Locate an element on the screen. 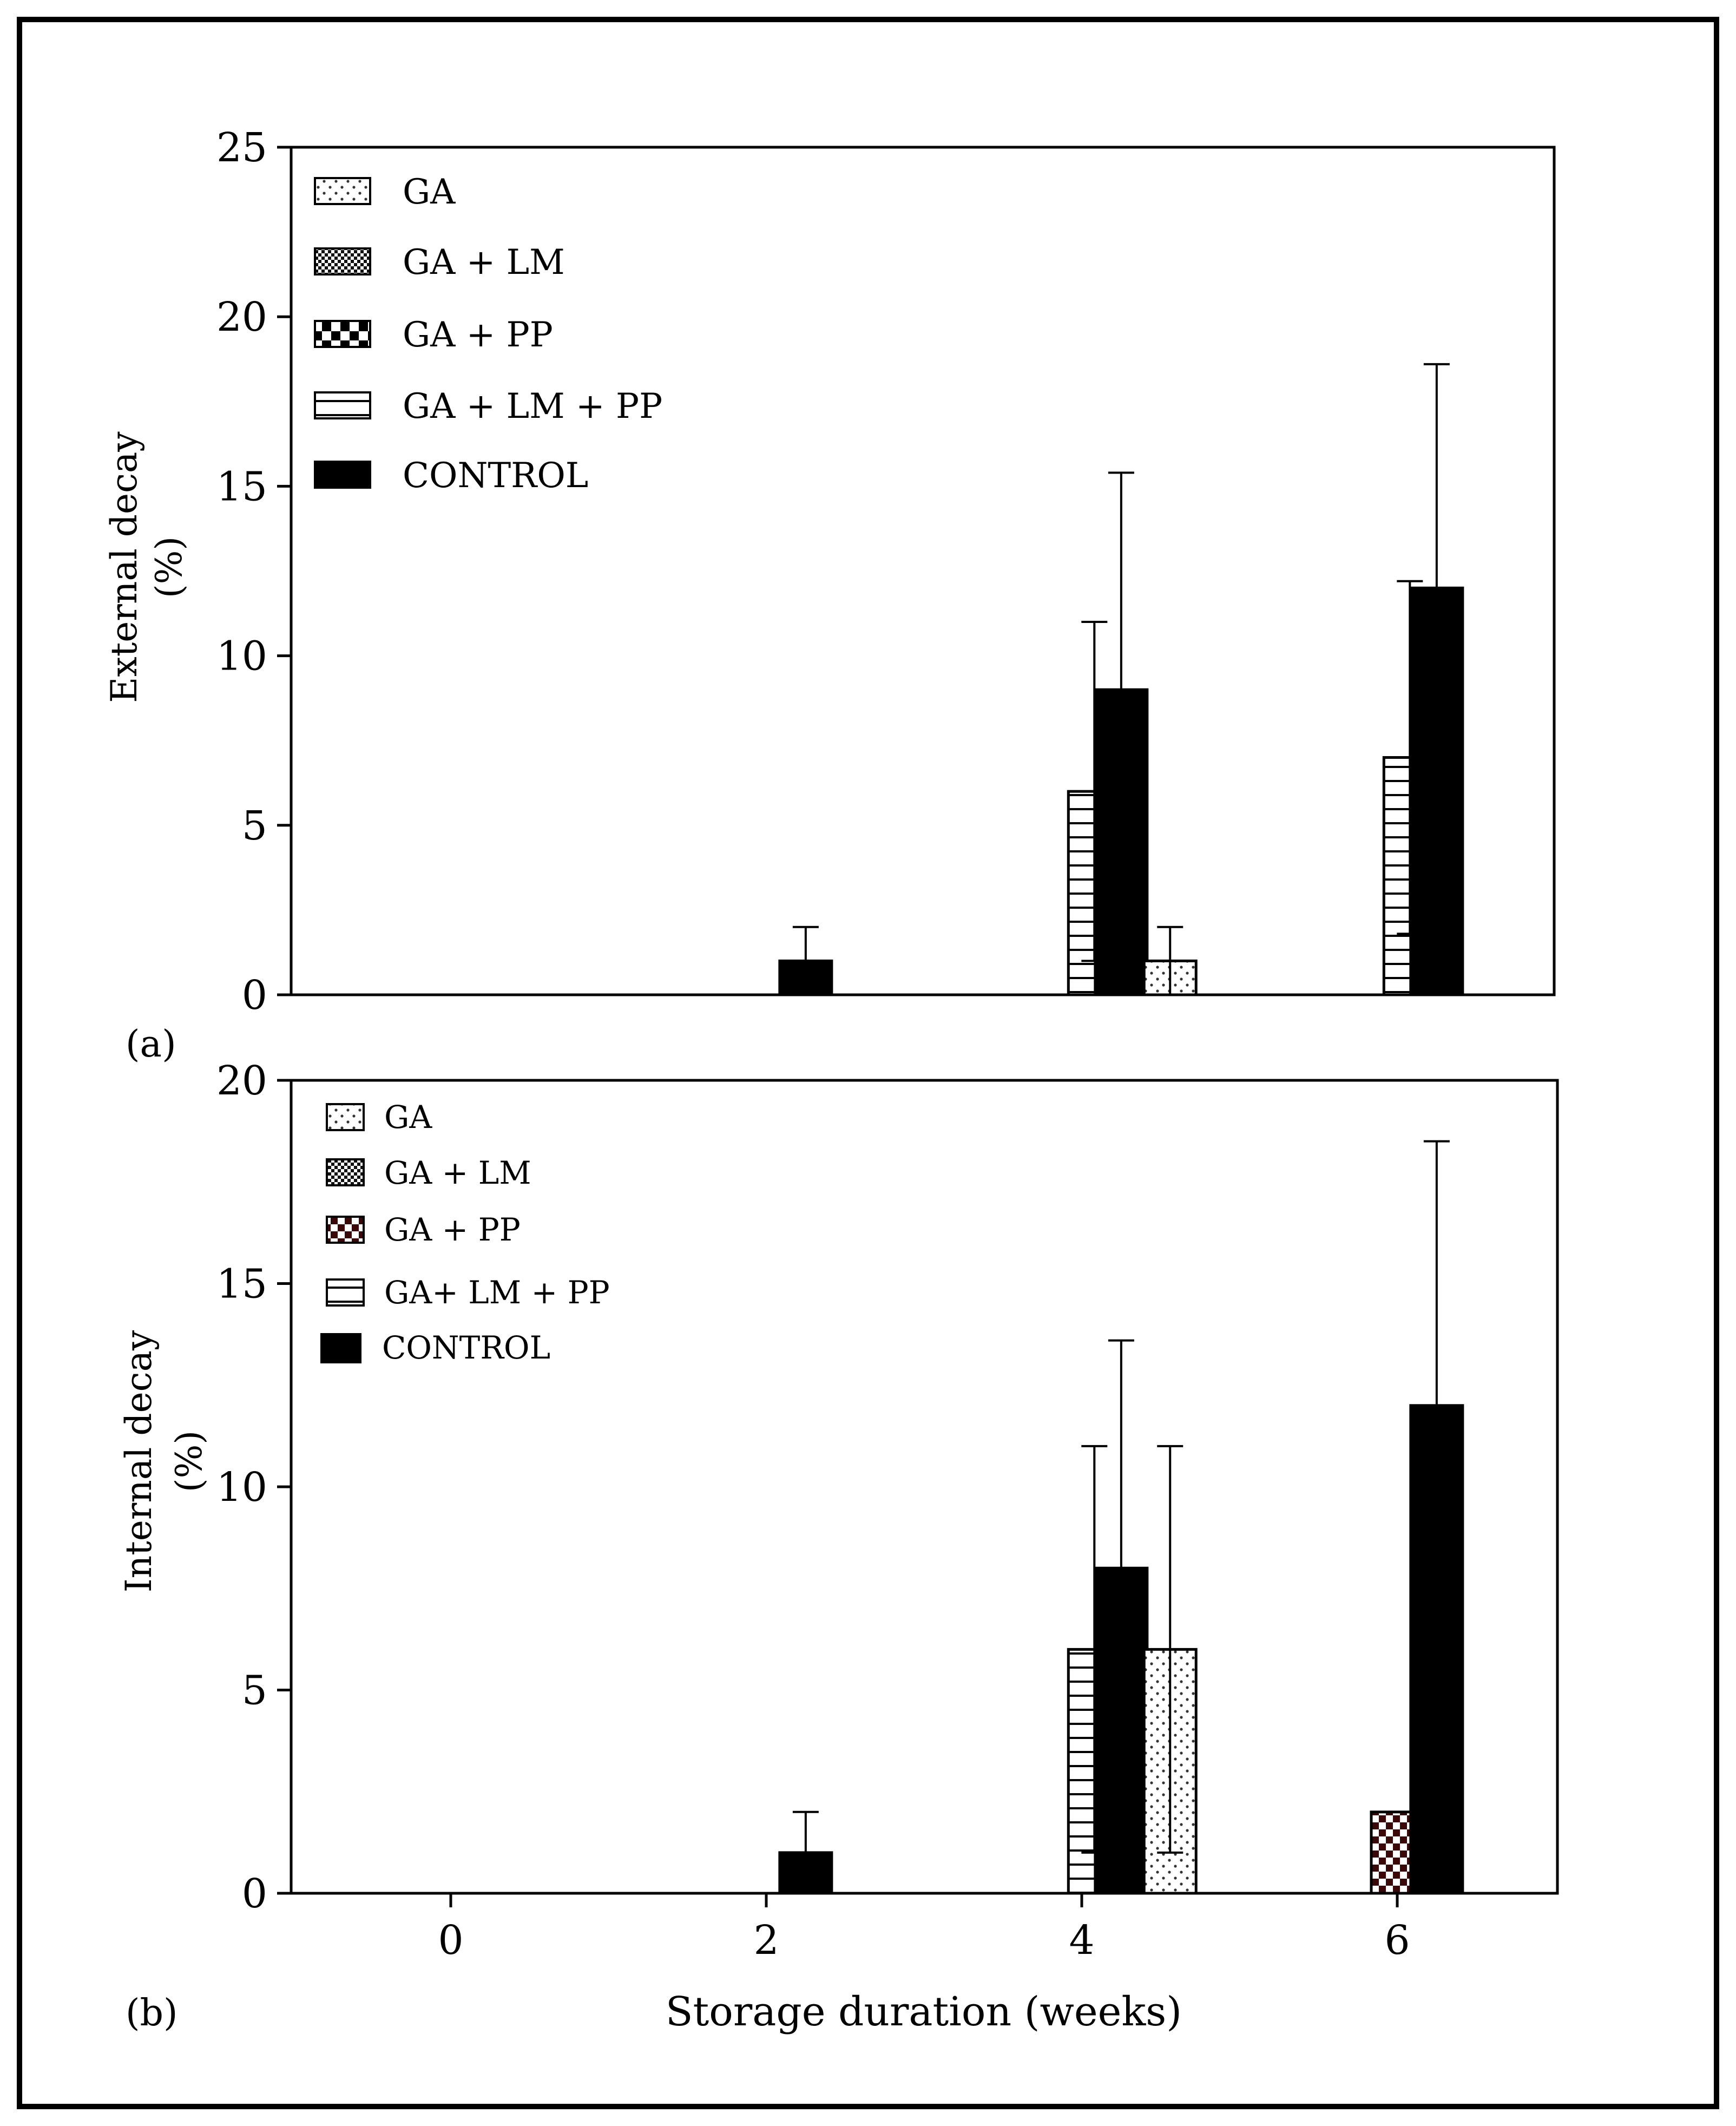 The height and width of the screenshot is (2126, 1736). panel-b-x-tick-label-6: 6 is located at coordinates (1397, 1940).